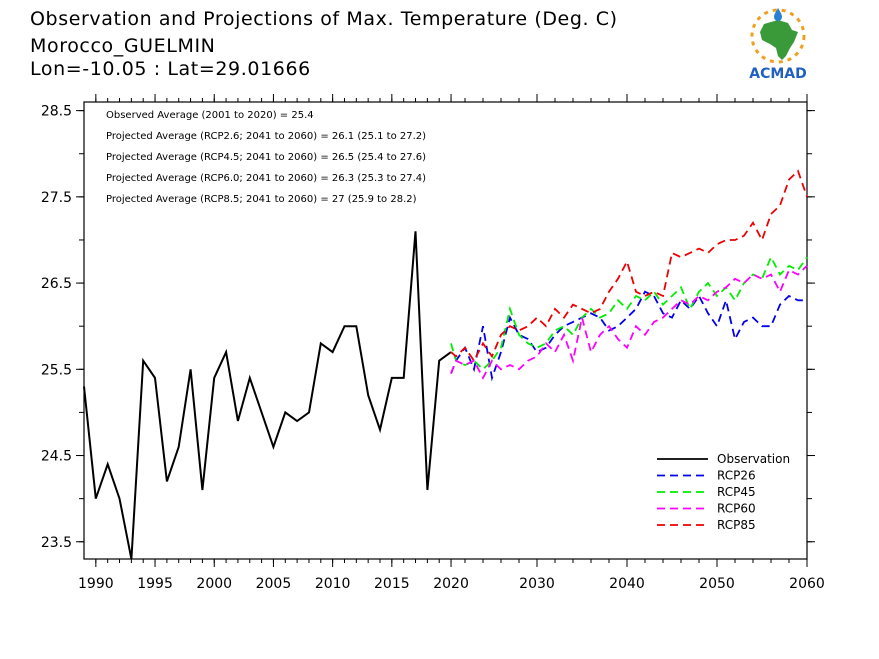  I want to click on annotation-line: Observed Average (2001 to 2020) = 25.4, so click(210, 115).